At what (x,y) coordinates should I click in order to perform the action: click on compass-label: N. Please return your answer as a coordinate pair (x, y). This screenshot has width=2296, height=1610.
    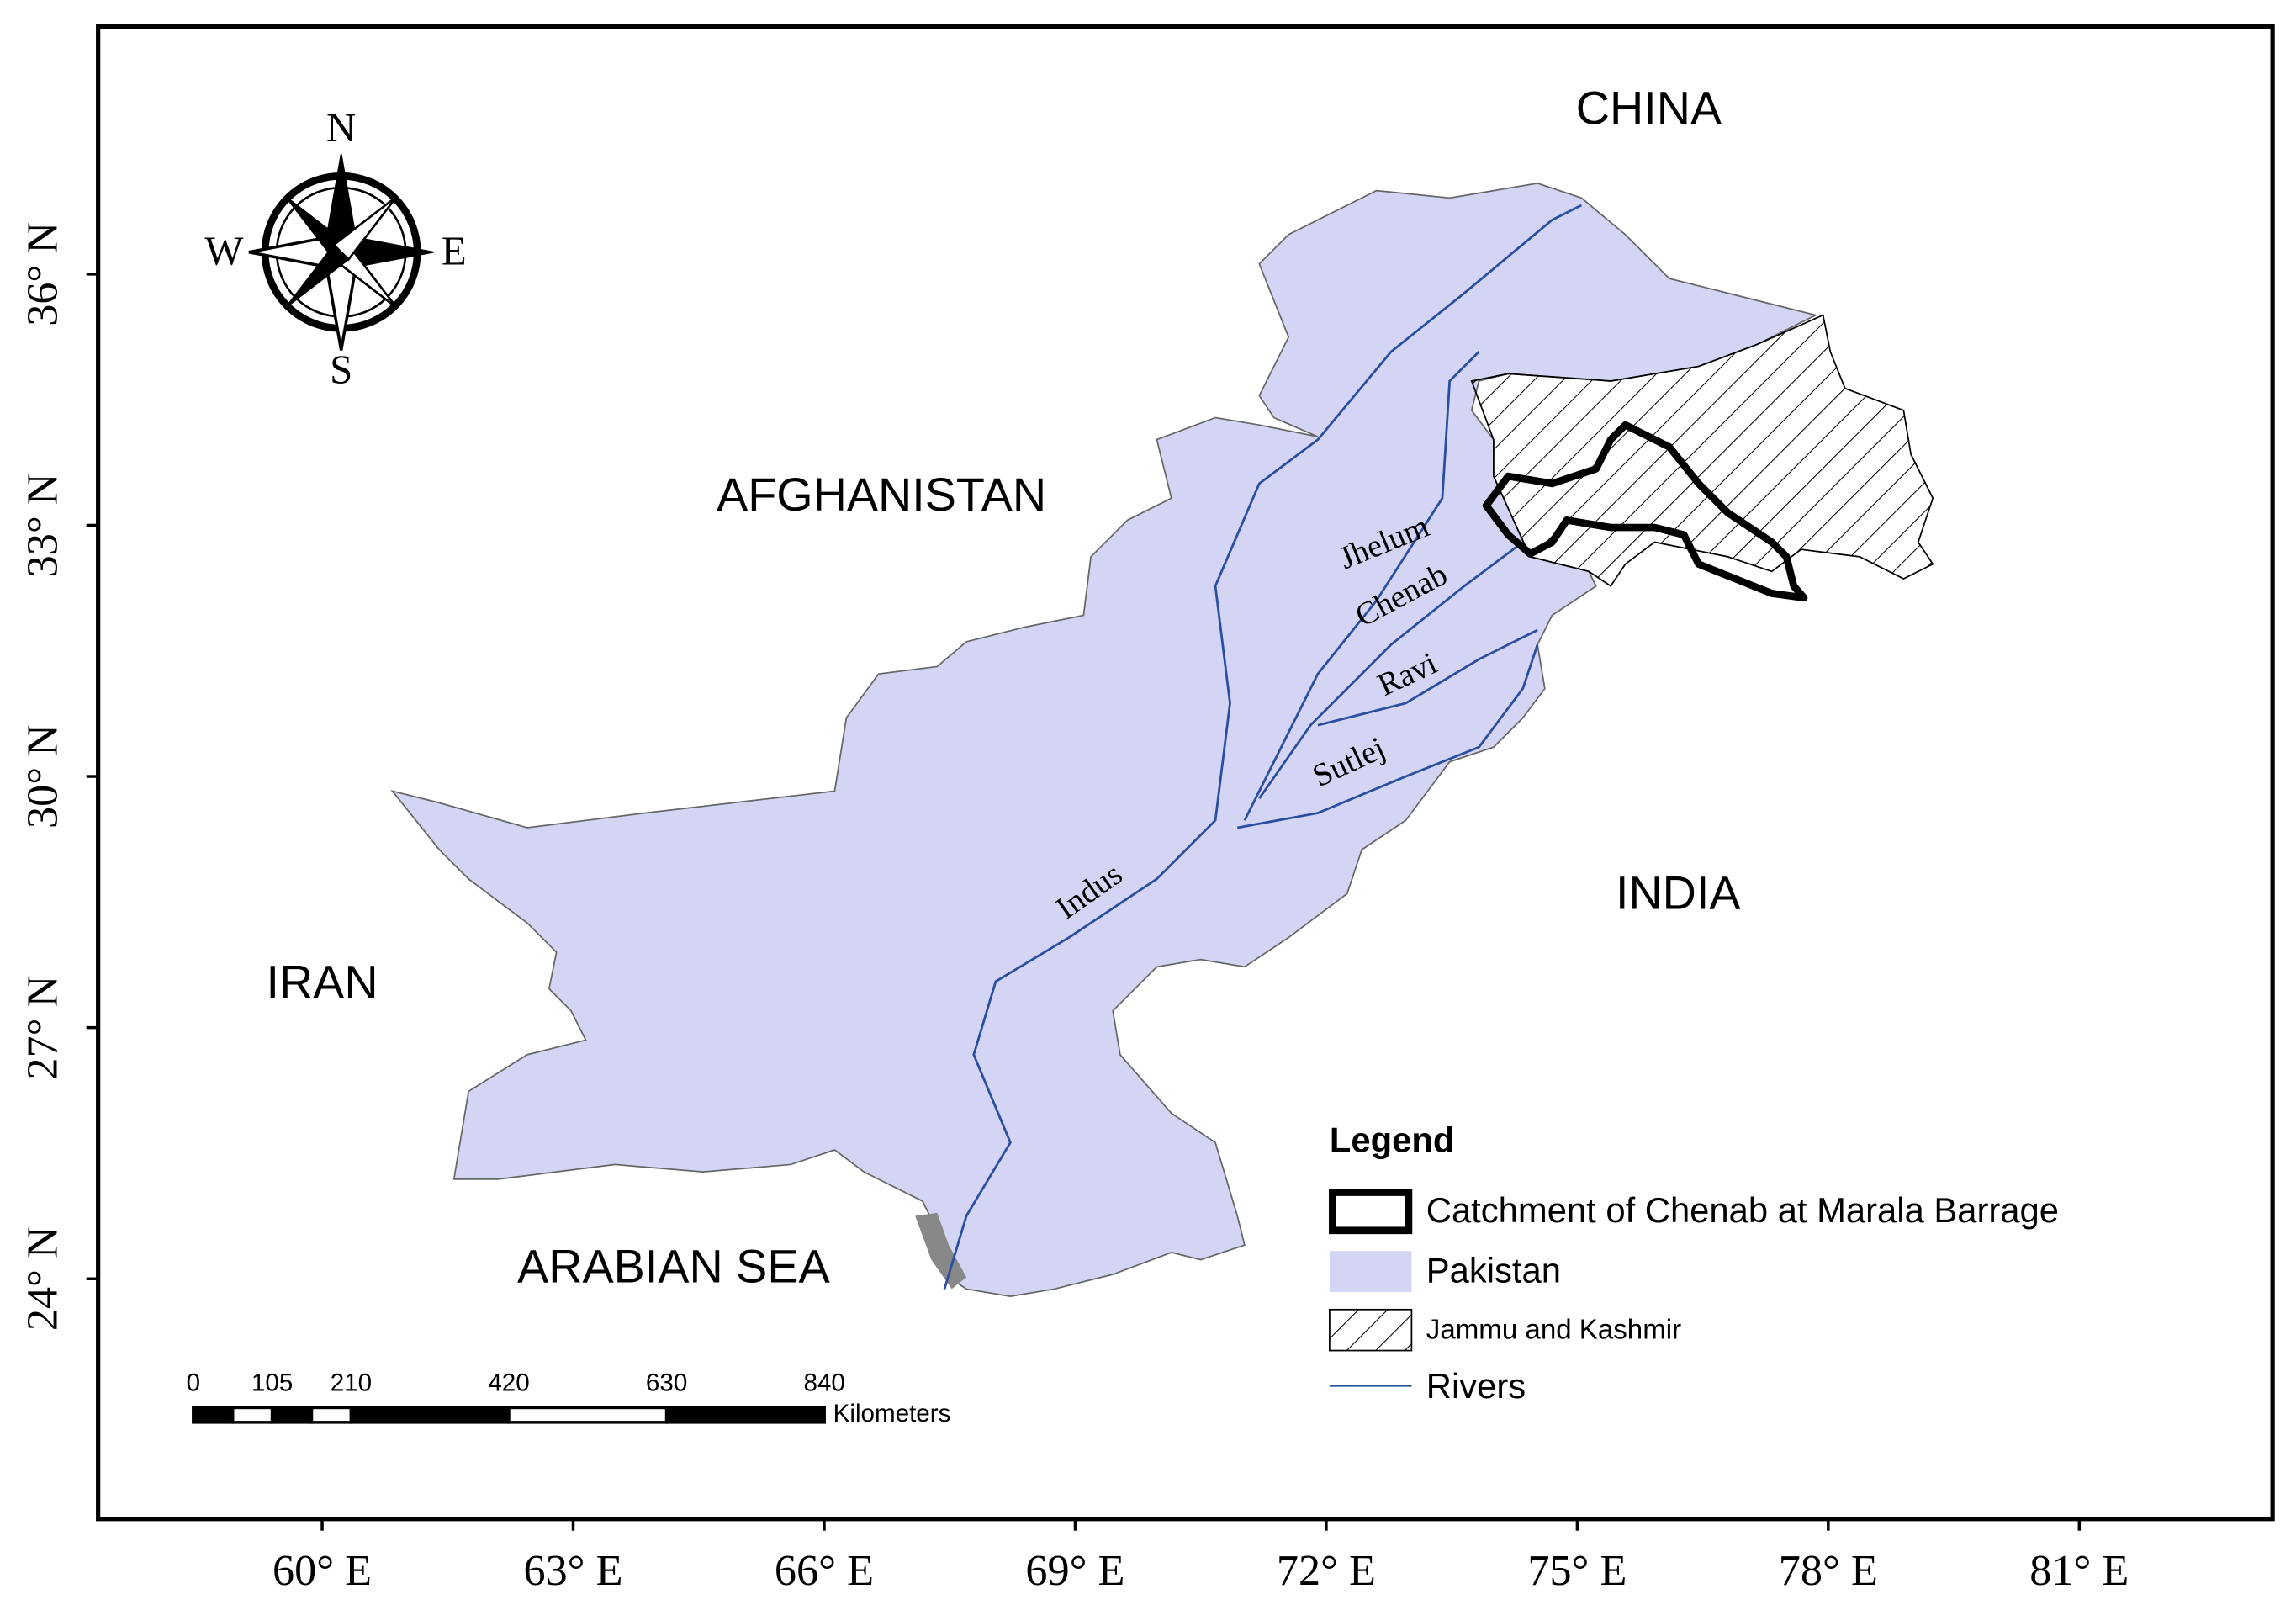
    Looking at the image, I should click on (341, 128).